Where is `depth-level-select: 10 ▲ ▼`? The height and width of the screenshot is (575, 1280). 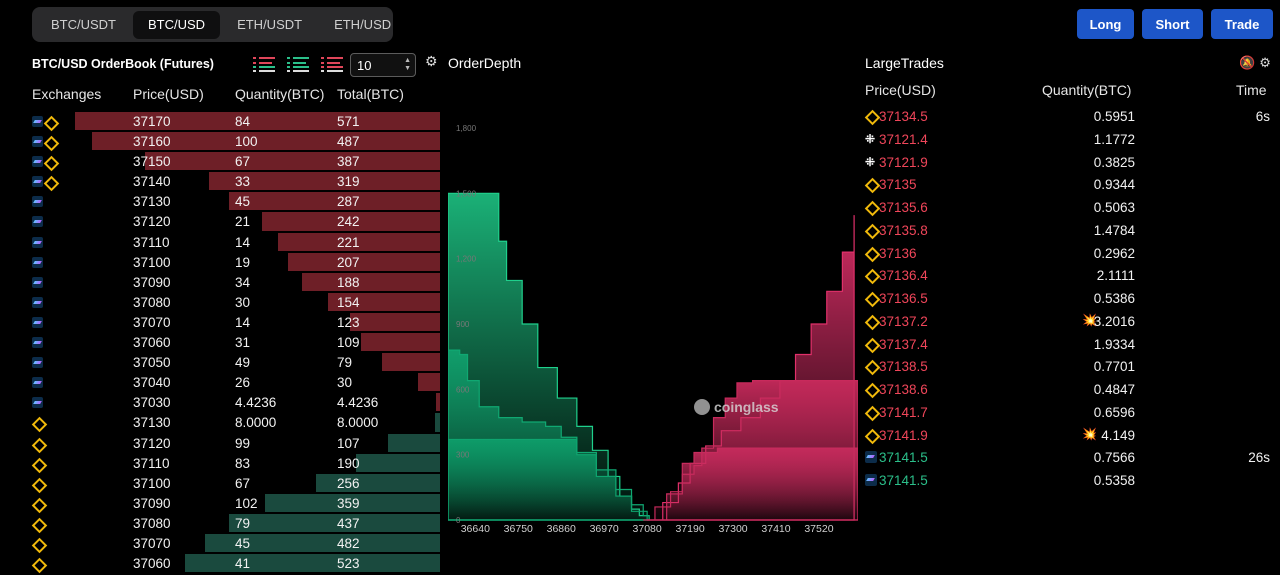
depth-level-select: 10 ▲ ▼ is located at coordinates (383, 65).